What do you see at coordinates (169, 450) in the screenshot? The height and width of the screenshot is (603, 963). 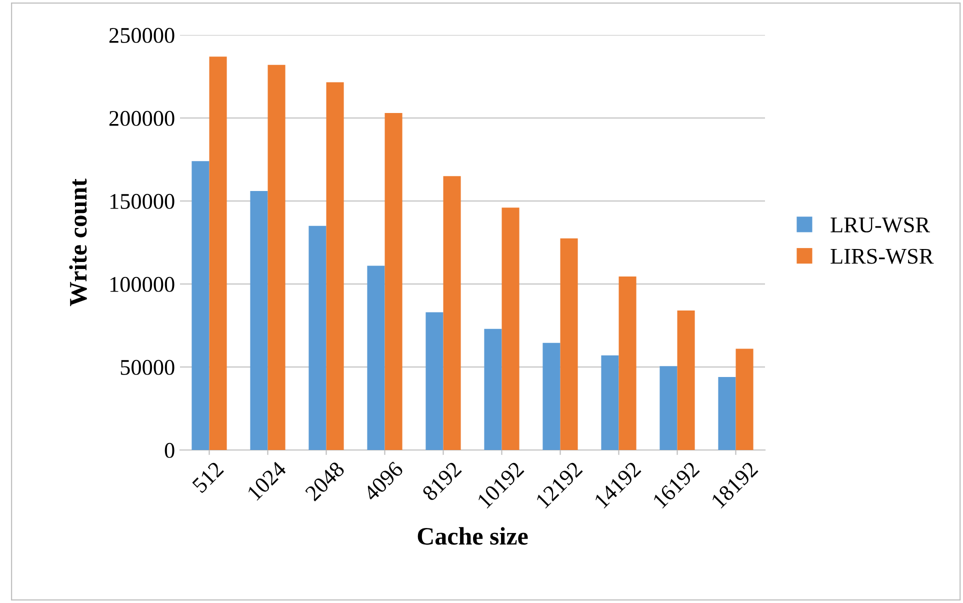 I see `y-tick-label: 0` at bounding box center [169, 450].